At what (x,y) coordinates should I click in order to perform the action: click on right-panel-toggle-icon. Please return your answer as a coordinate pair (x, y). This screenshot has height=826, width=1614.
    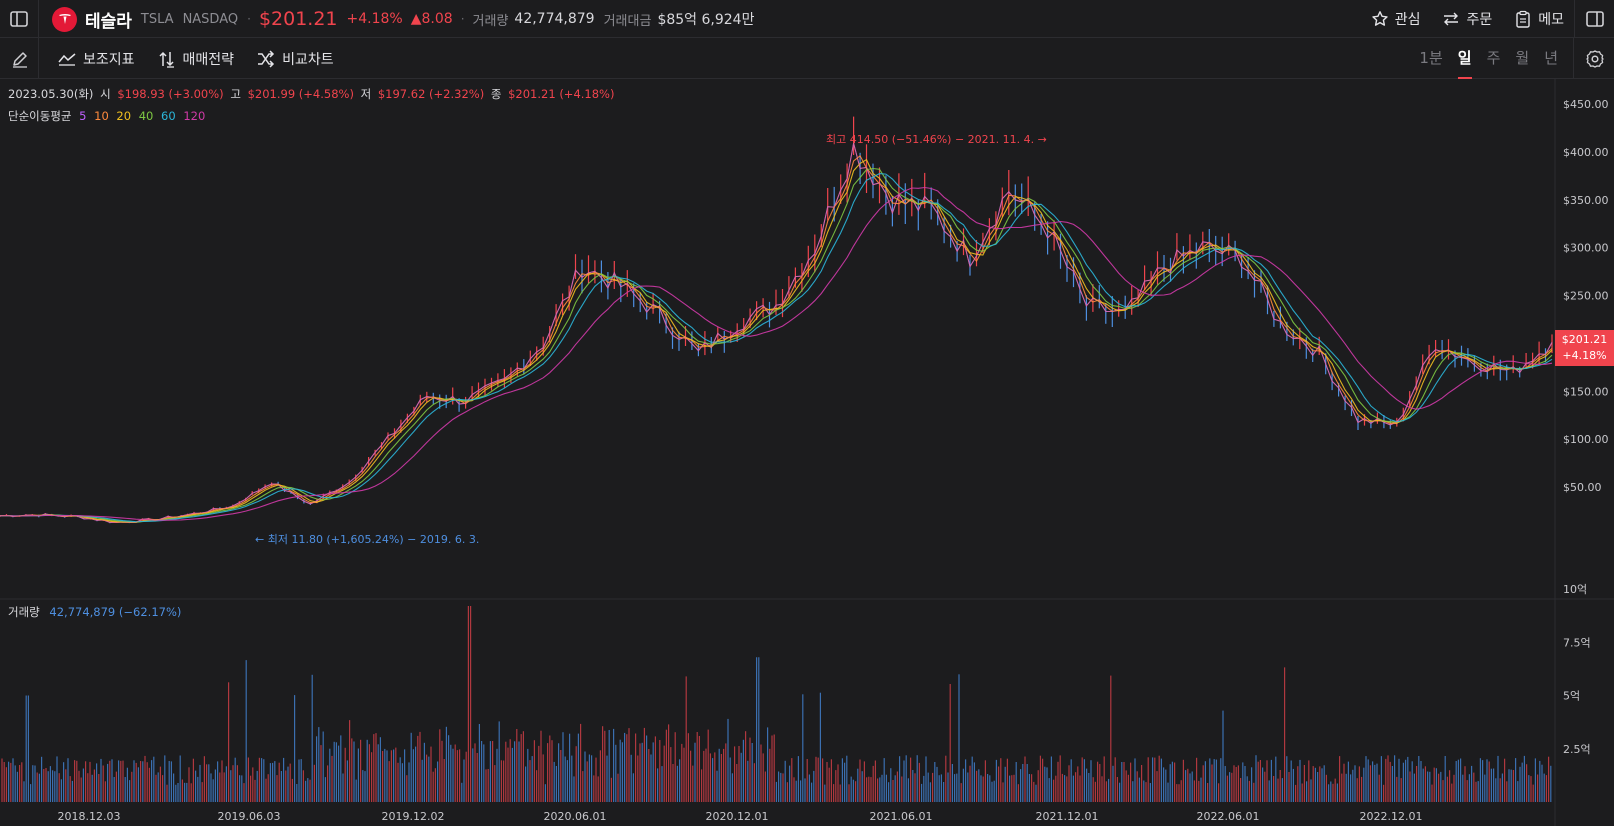
    Looking at the image, I should click on (1595, 19).